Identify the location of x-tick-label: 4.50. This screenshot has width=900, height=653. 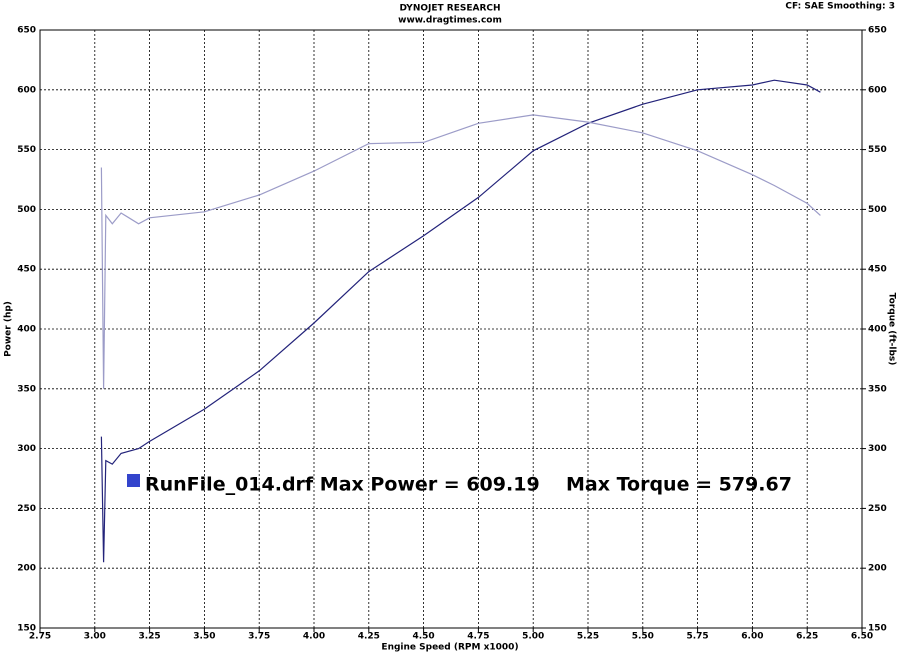
(423, 637).